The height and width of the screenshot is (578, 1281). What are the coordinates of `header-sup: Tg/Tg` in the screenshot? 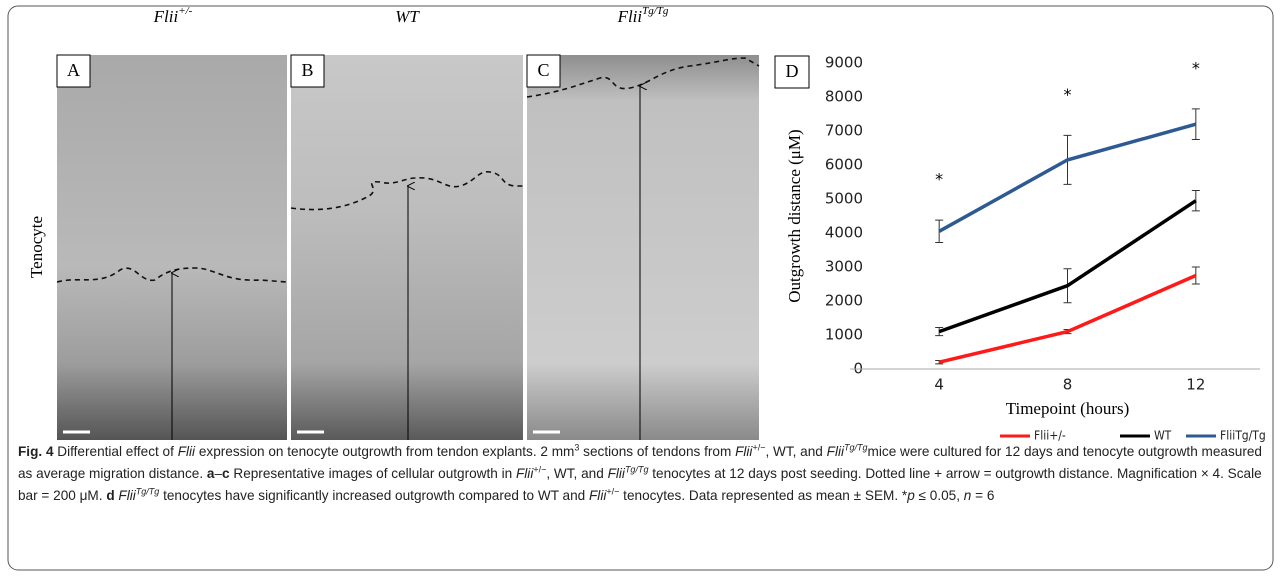 It's located at (655, 11).